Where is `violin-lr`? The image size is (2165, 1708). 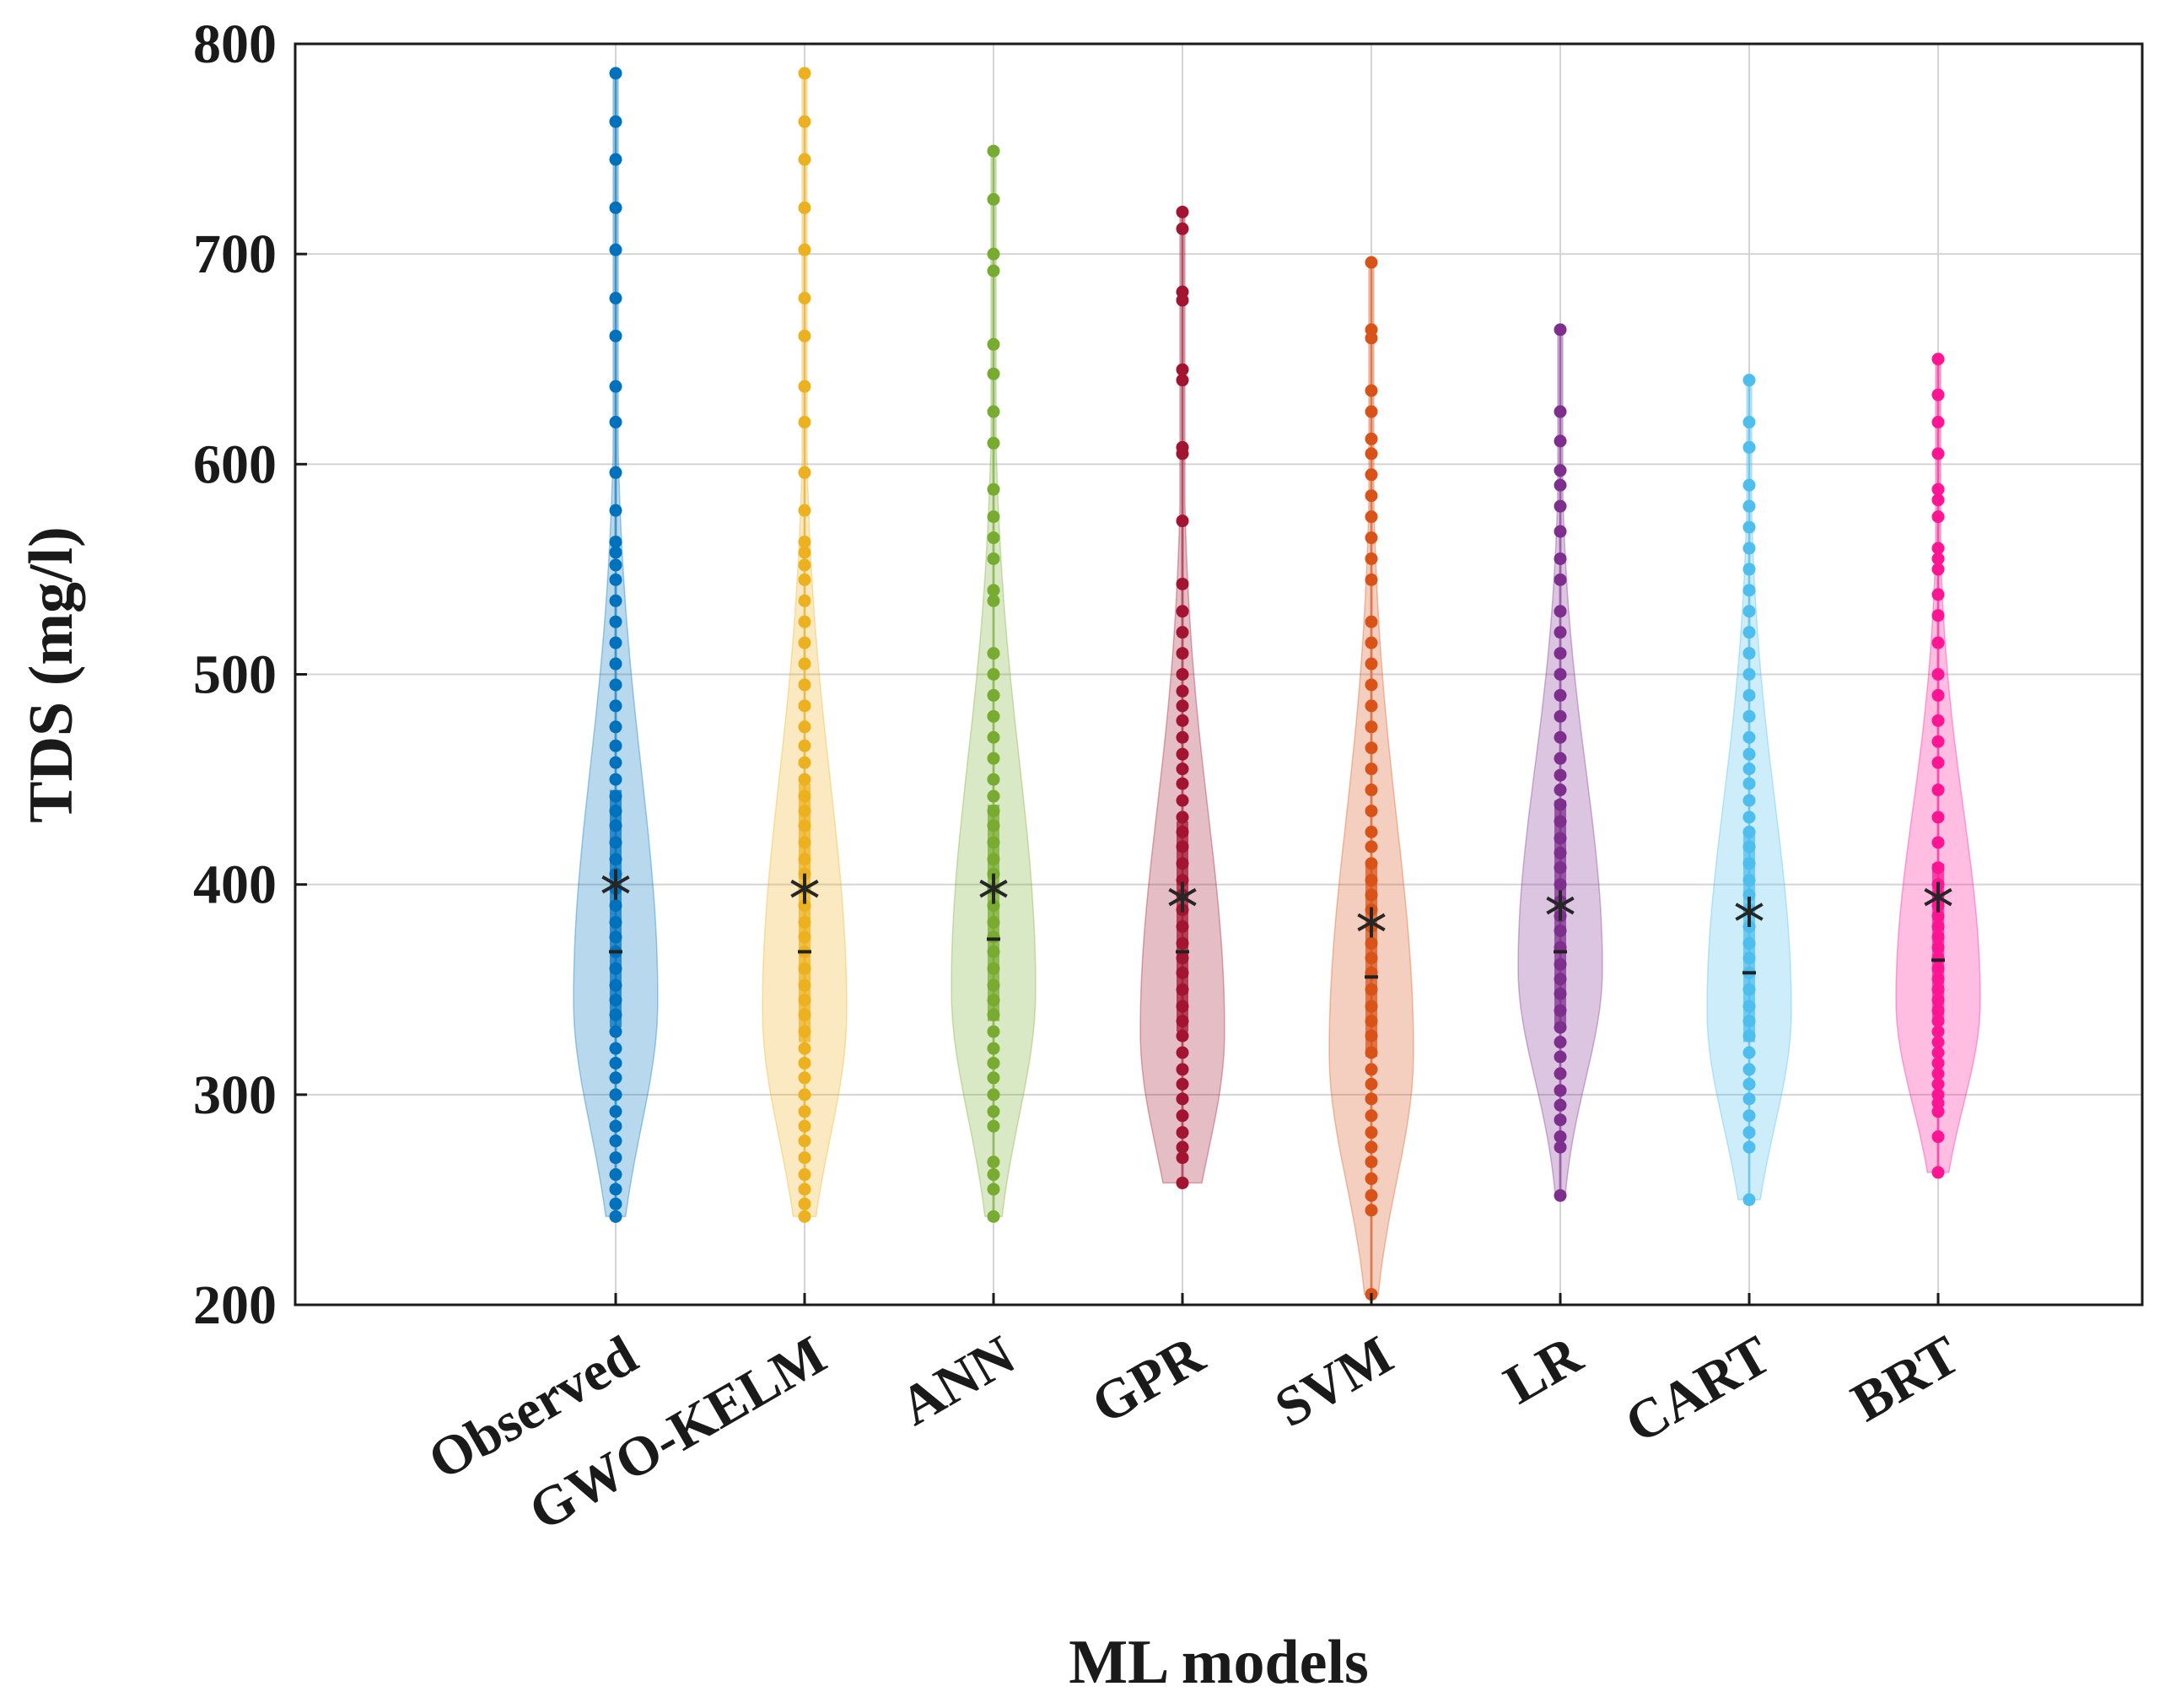
violin-lr is located at coordinates (1560, 762).